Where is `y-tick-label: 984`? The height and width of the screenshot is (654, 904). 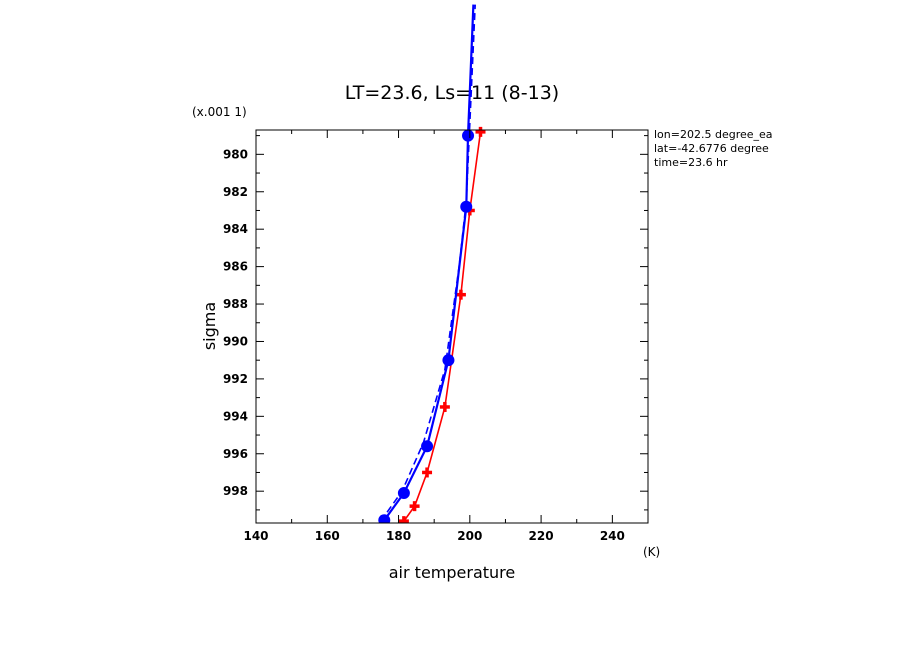
y-tick-label: 984 is located at coordinates (235, 229).